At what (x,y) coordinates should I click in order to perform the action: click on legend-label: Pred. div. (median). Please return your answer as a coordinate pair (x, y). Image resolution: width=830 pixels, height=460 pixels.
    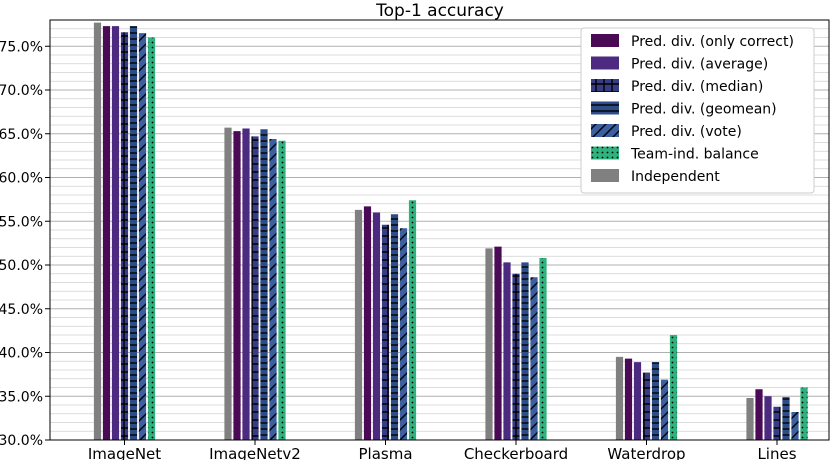
    Looking at the image, I should click on (697, 87).